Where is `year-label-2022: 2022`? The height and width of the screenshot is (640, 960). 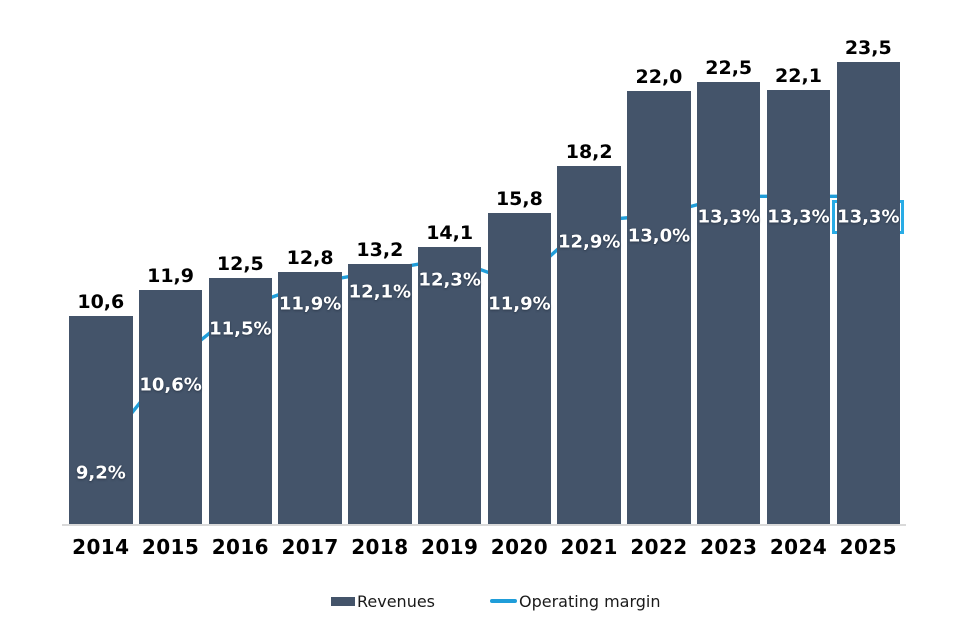 year-label-2022: 2022 is located at coordinates (659, 547).